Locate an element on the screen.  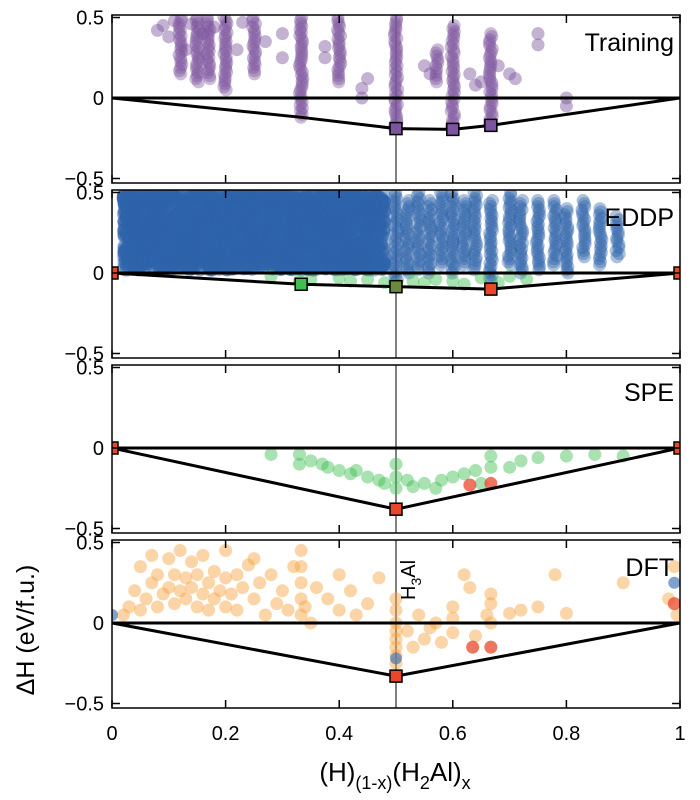
panel-label: Training is located at coordinates (629, 43).